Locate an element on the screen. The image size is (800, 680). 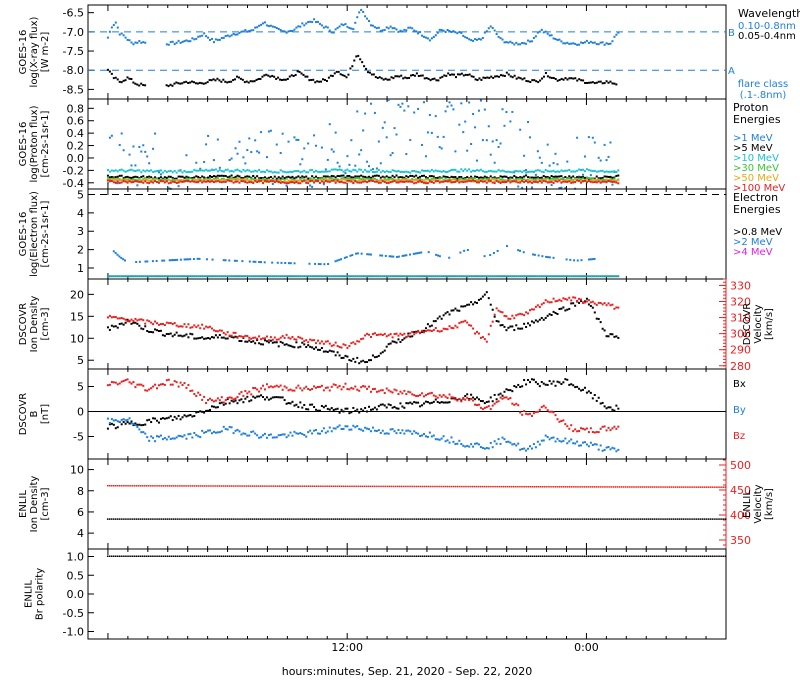
flare-class-label: A is located at coordinates (731, 71).